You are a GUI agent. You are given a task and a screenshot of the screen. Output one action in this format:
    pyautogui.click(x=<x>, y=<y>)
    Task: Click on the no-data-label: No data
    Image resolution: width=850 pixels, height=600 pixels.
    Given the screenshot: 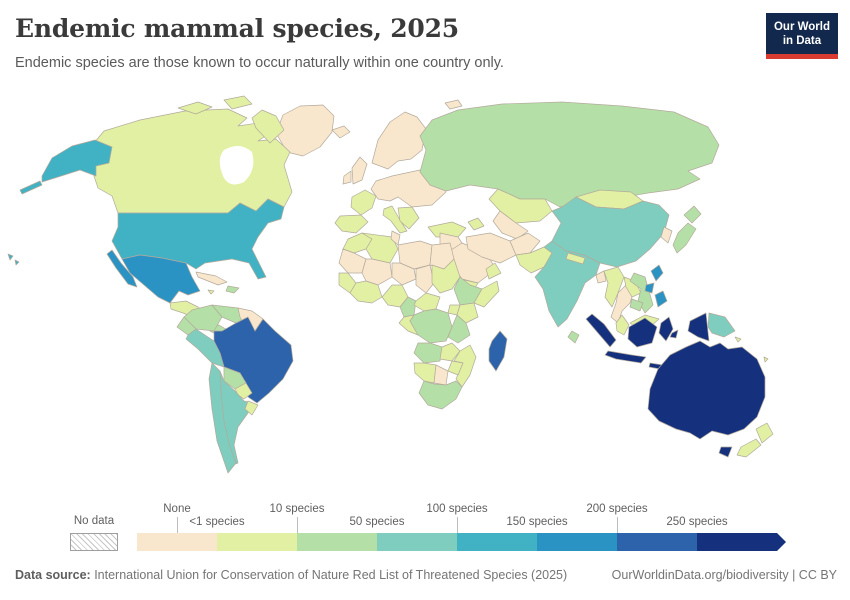 What is the action you would take?
    pyautogui.click(x=94, y=521)
    